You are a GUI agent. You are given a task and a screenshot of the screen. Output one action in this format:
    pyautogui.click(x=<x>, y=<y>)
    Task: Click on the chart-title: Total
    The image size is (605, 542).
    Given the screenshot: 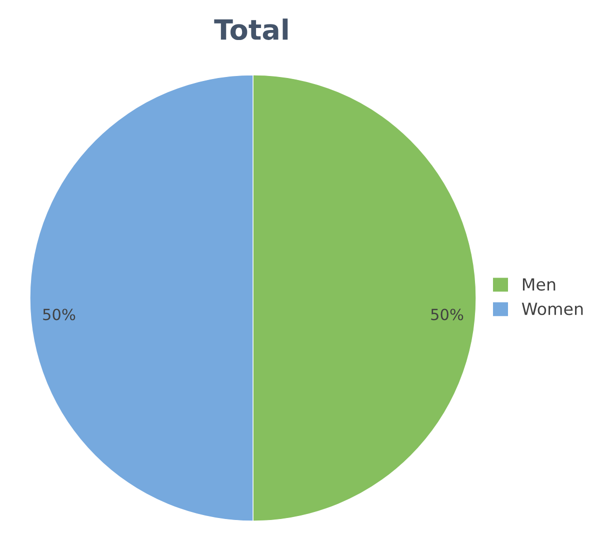 What is the action you would take?
    pyautogui.click(x=251, y=29)
    